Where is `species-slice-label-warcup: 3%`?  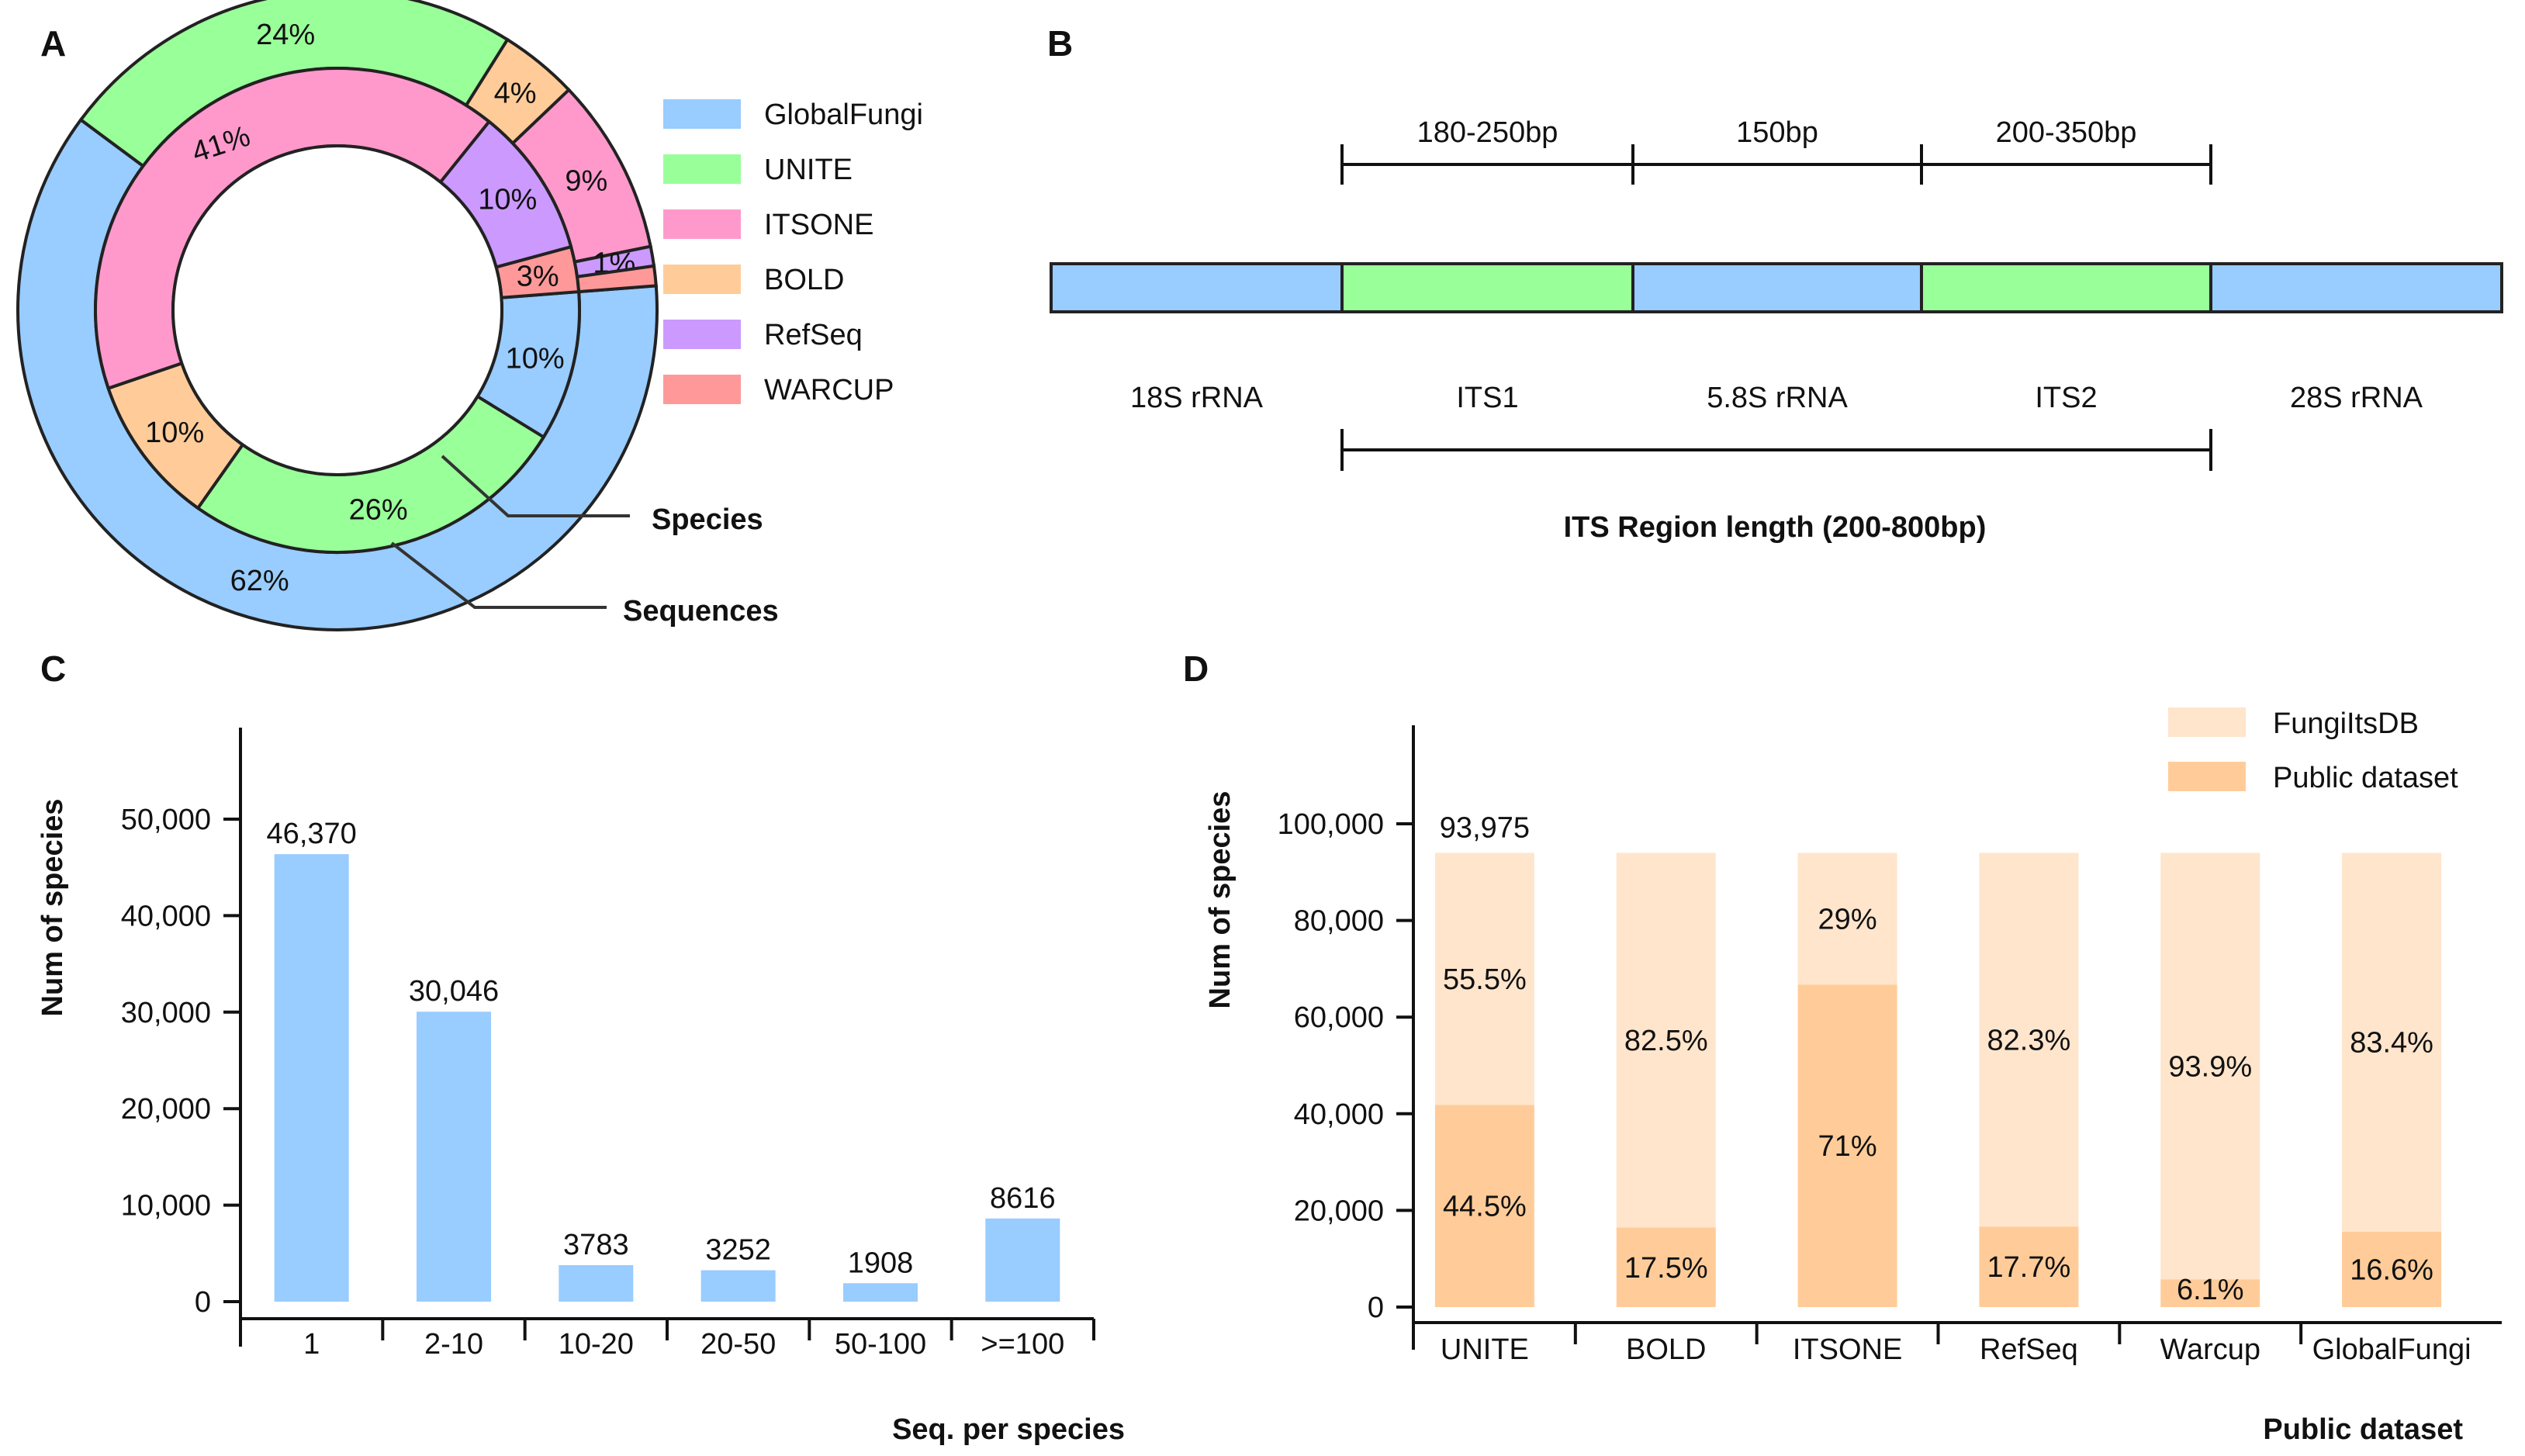
species-slice-label-warcup: 3% is located at coordinates (538, 276).